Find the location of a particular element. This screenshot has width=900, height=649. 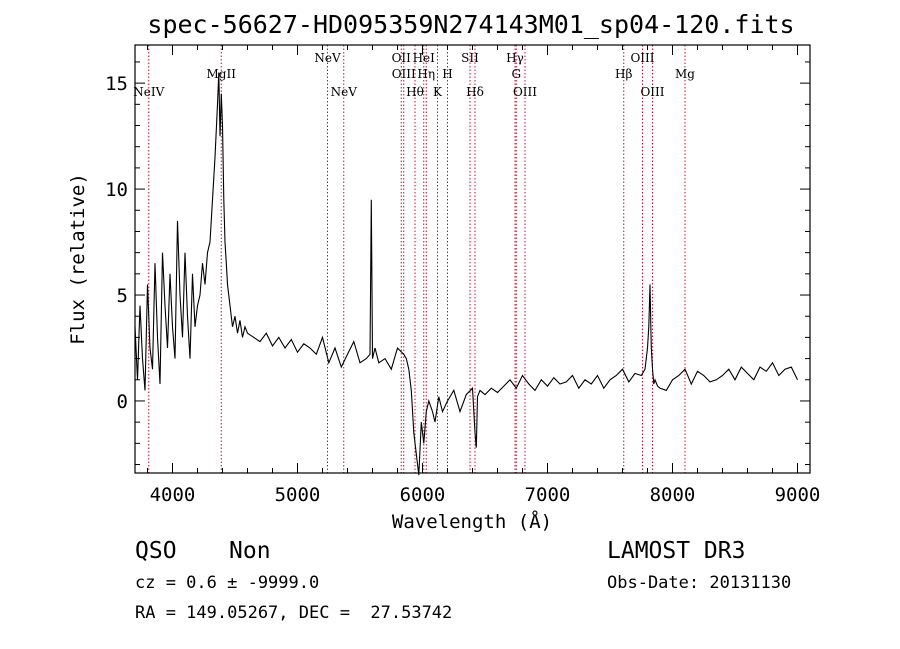

marker-label-9: K is located at coordinates (438, 92).